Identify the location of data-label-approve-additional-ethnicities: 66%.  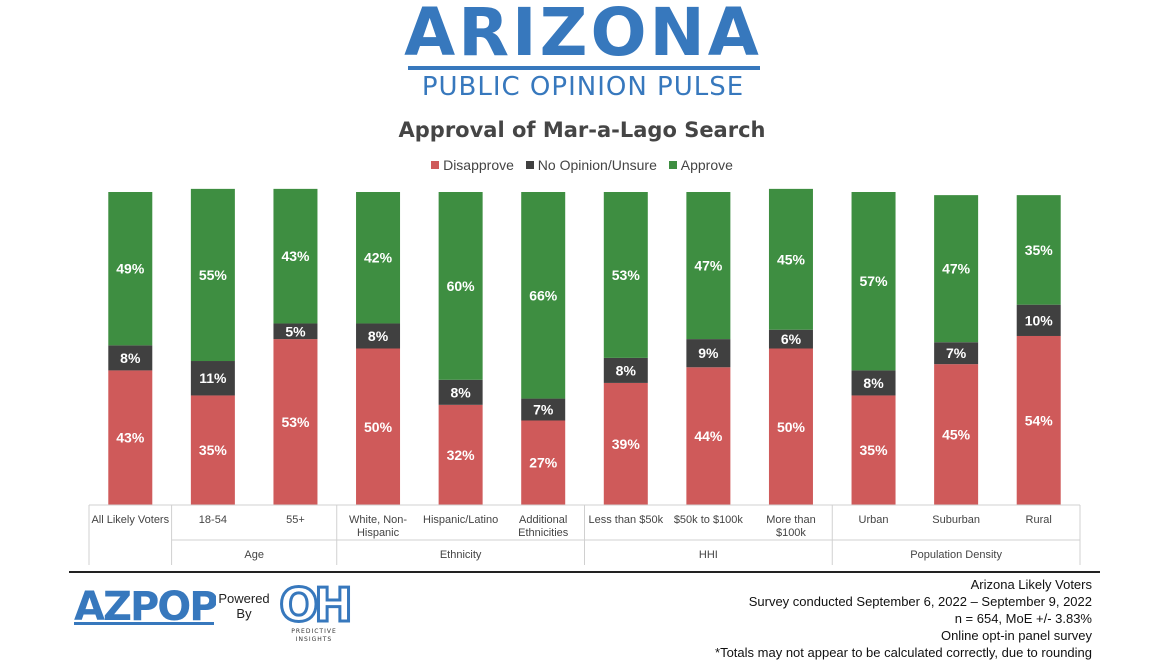
(543, 295).